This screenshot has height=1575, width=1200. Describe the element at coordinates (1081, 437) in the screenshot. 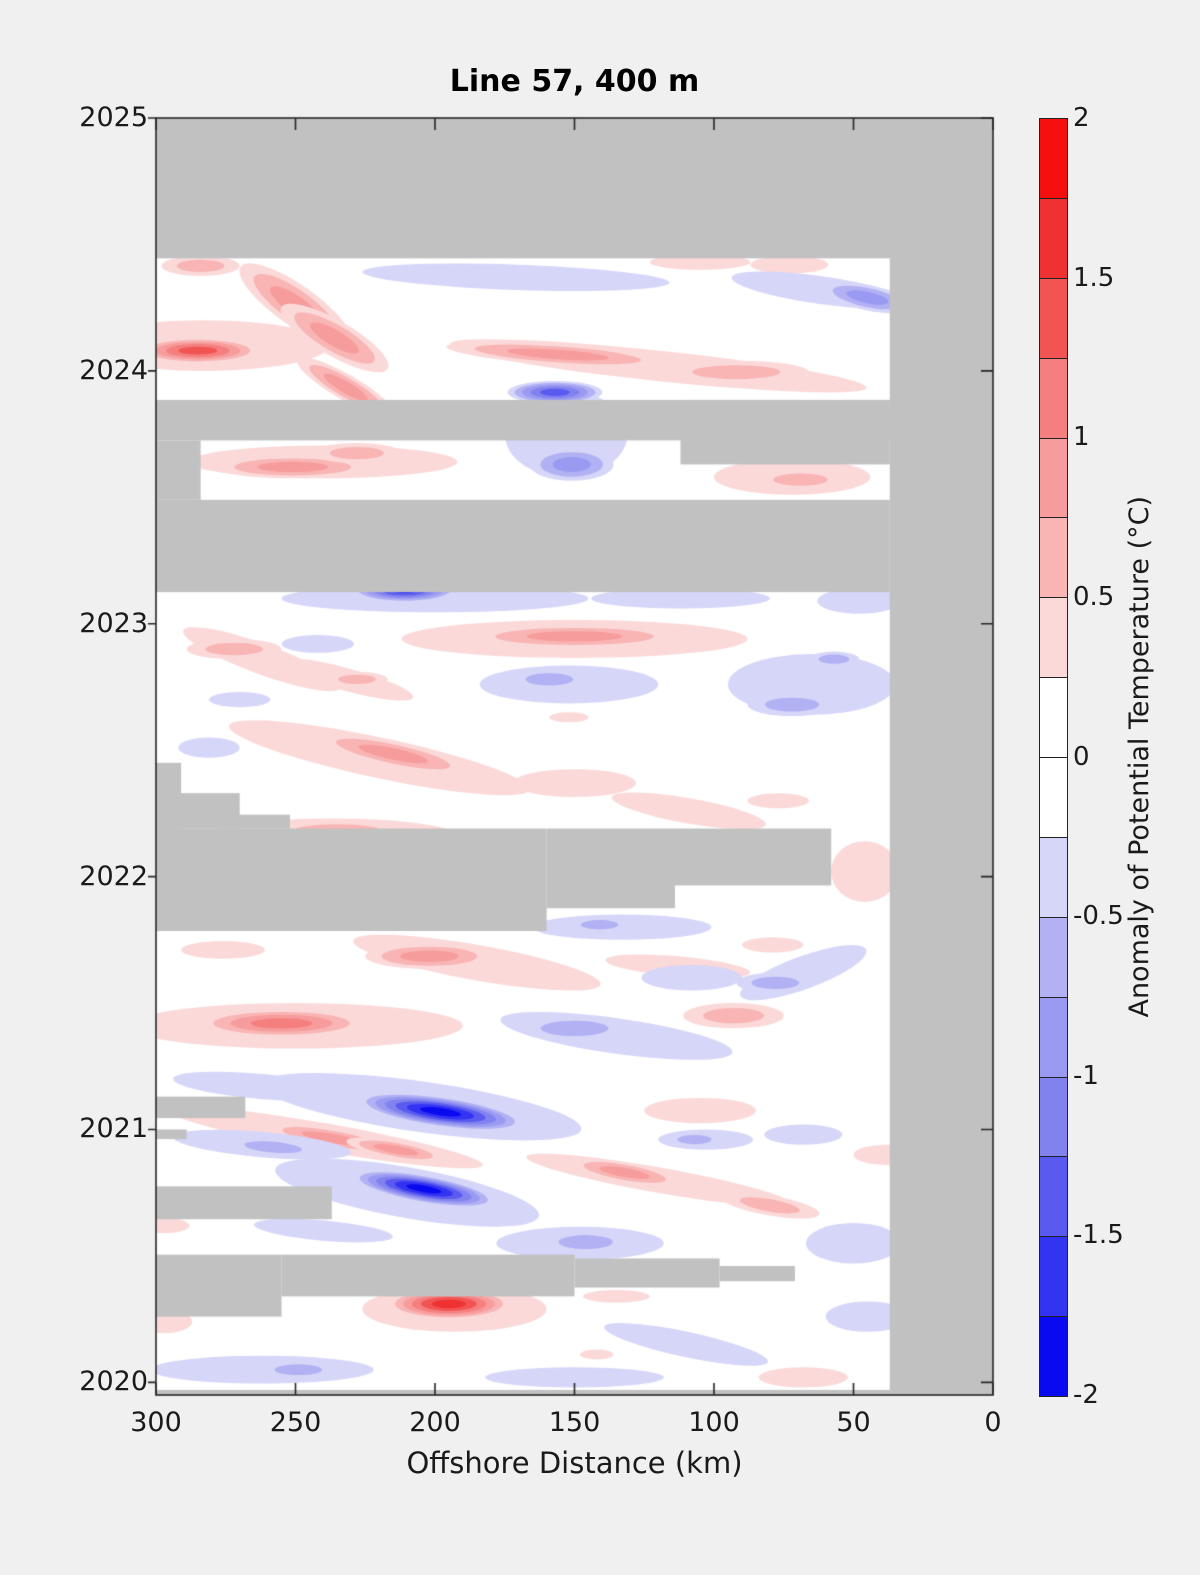

I see `colorbar-tick-label: 1` at that location.